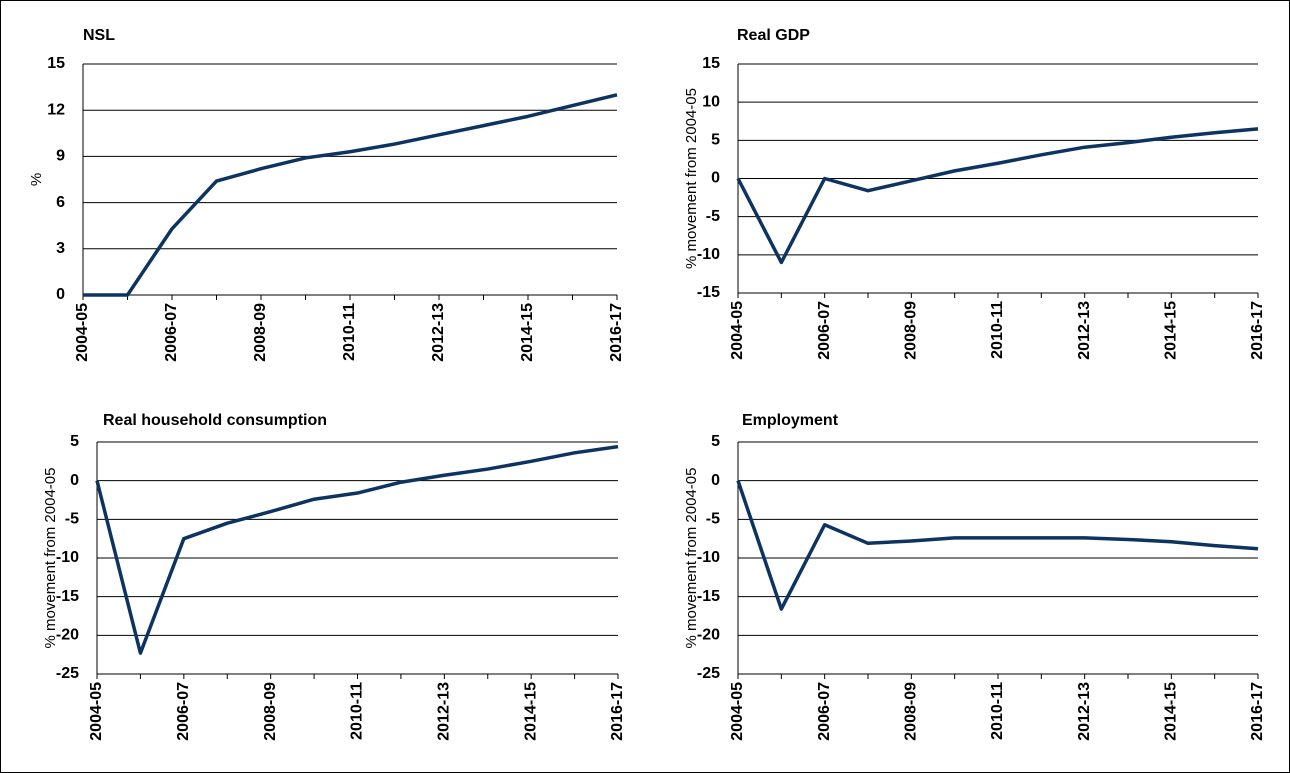 Image resolution: width=1290 pixels, height=773 pixels. I want to click on y-tick-label: 3, so click(60, 248).